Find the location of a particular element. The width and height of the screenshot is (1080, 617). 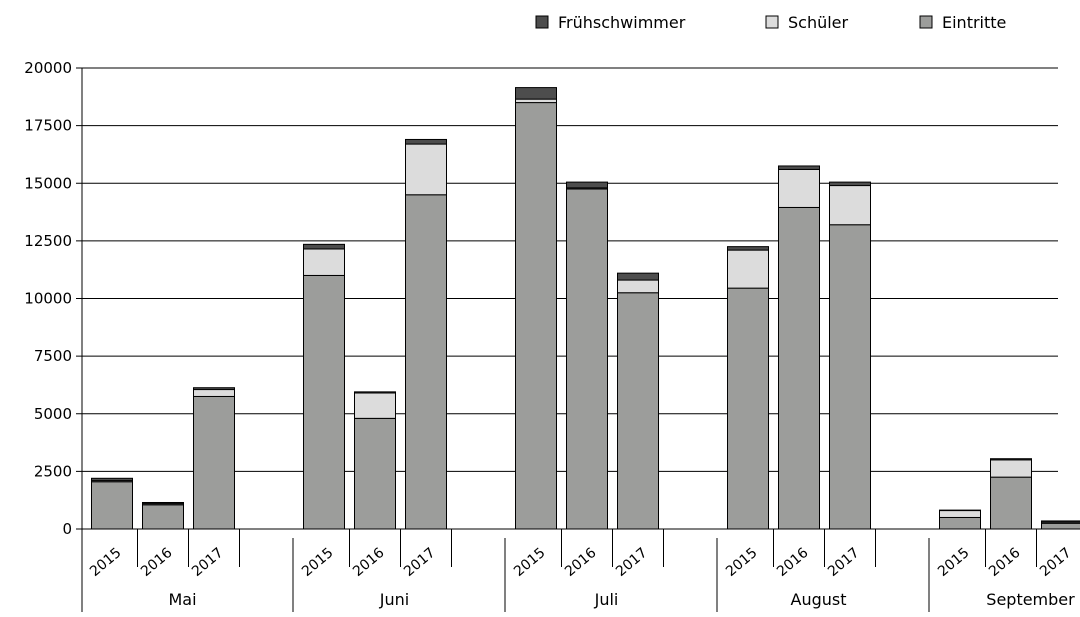

y-tick-label-0: 0 is located at coordinates (67, 529).